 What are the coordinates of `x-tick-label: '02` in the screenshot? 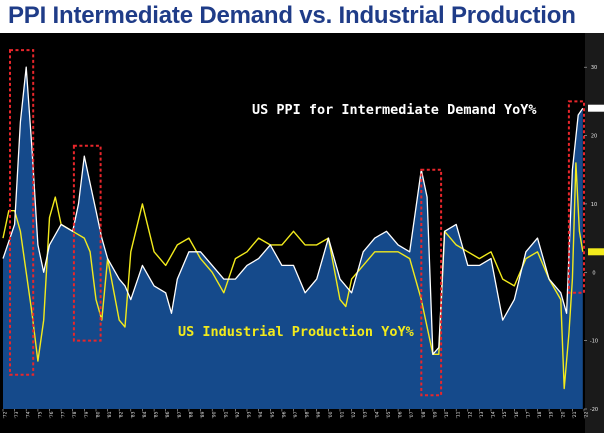 It's located at (354, 414).